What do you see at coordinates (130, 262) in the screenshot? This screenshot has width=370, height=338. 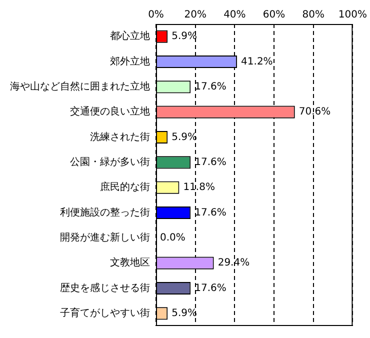 I see `y-tick-label: 文教地区` at bounding box center [130, 262].